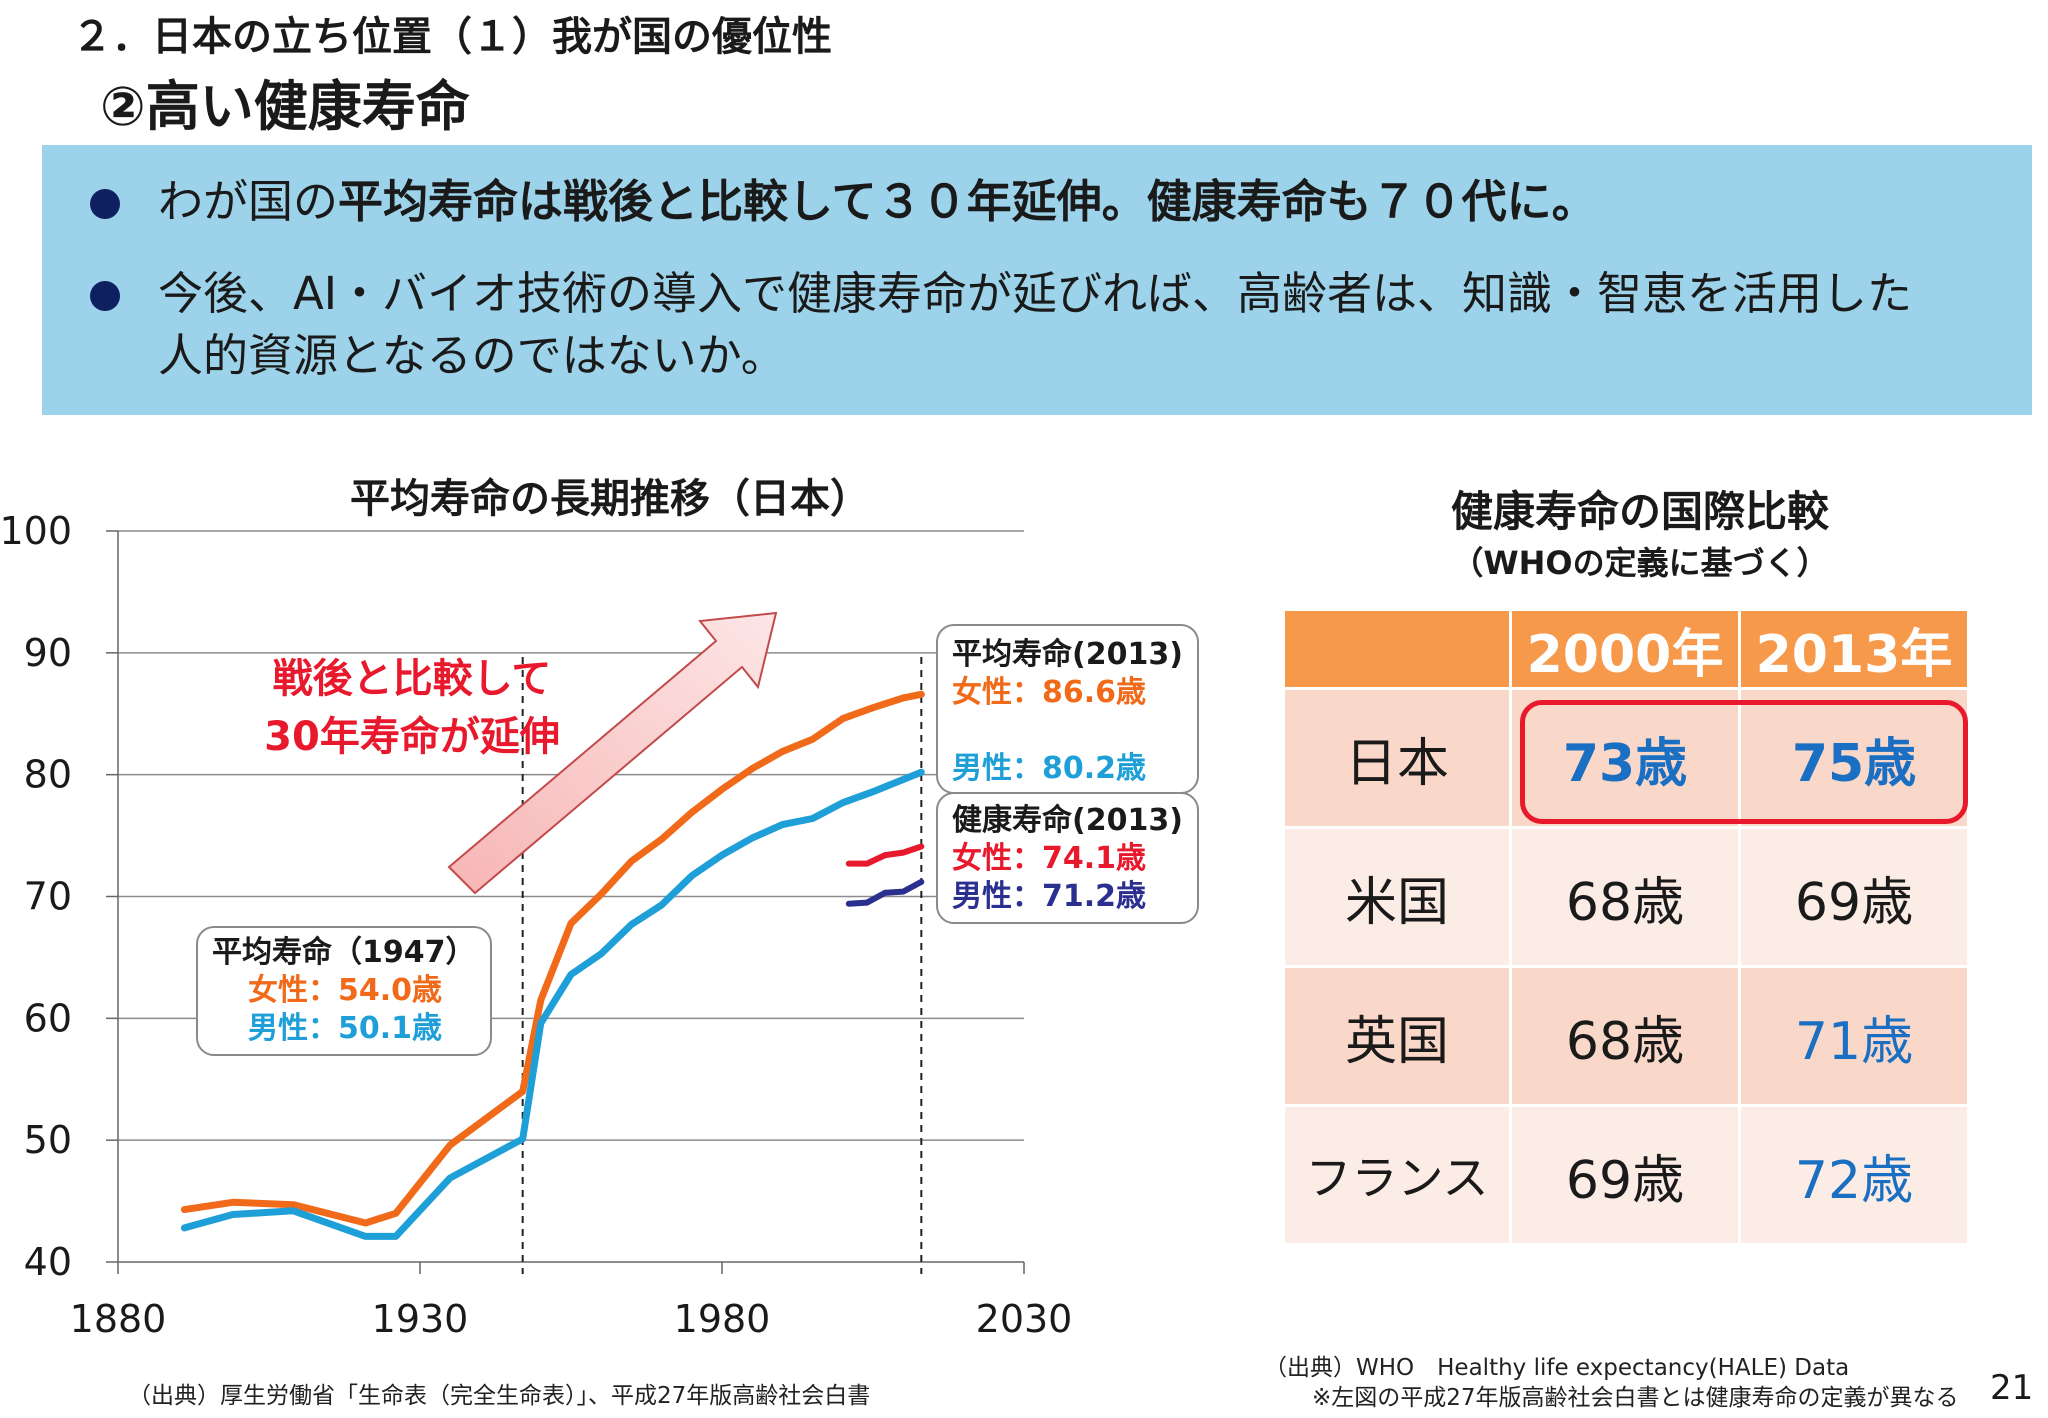 The width and height of the screenshot is (2048, 1418). Describe the element at coordinates (36, 531) in the screenshot. I see `y-tick-label: 100` at that location.